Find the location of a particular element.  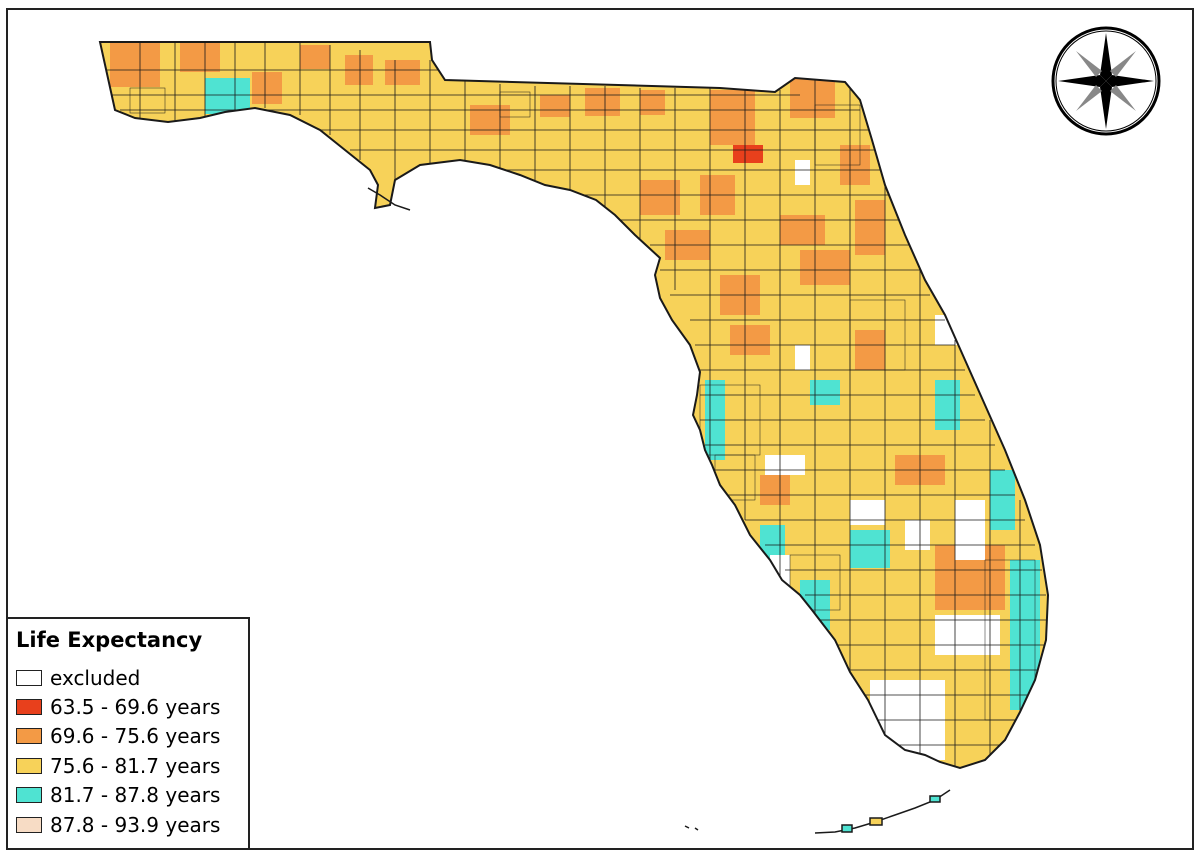

legend-item-63-69: 63.5 - 69.6 years is located at coordinates (132, 706).